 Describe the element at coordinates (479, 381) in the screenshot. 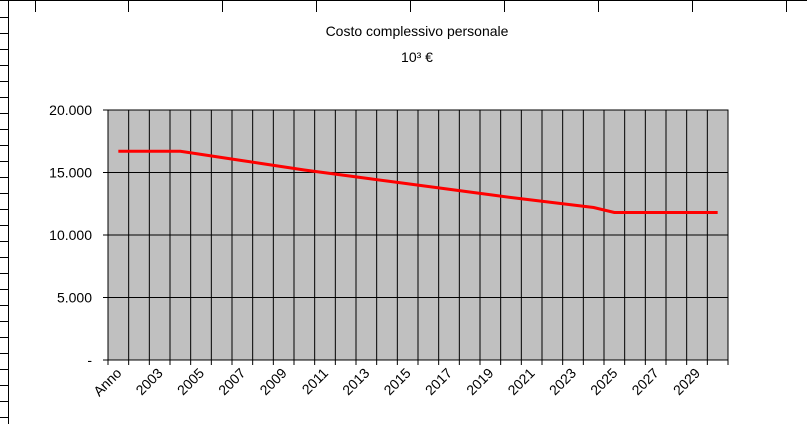

I see `x-tick-label: 2019` at that location.